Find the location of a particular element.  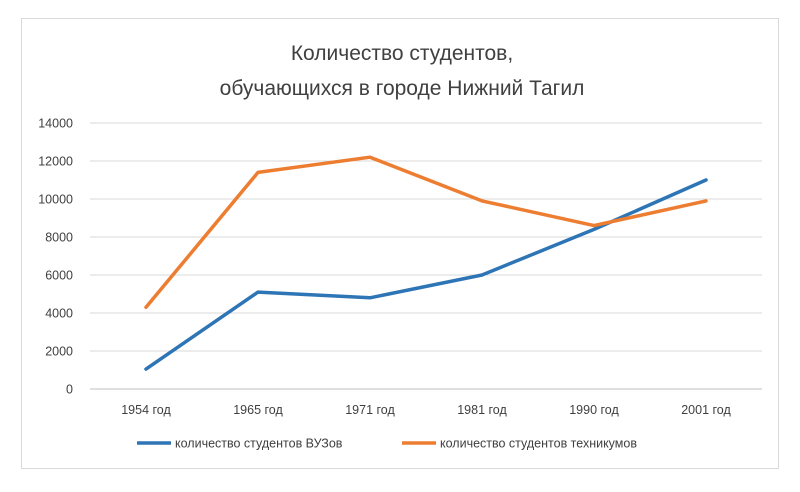

x-tick-label: 1954 год is located at coordinates (146, 410).